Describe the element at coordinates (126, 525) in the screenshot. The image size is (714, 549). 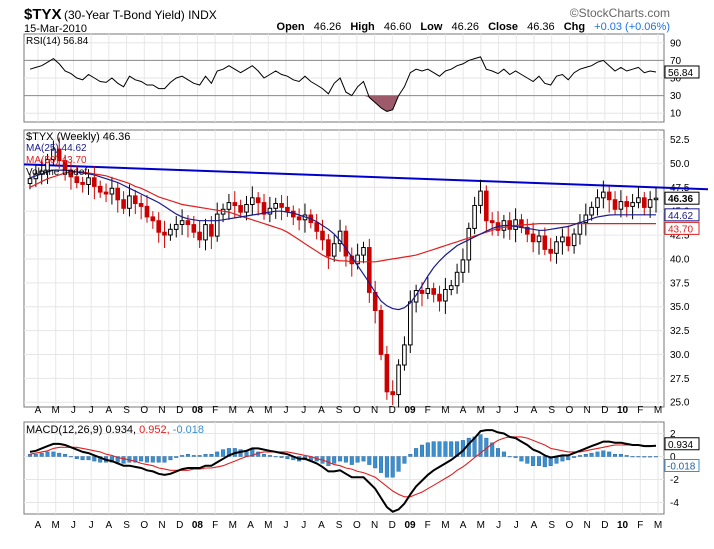
I see `x-tick-label: S` at that location.